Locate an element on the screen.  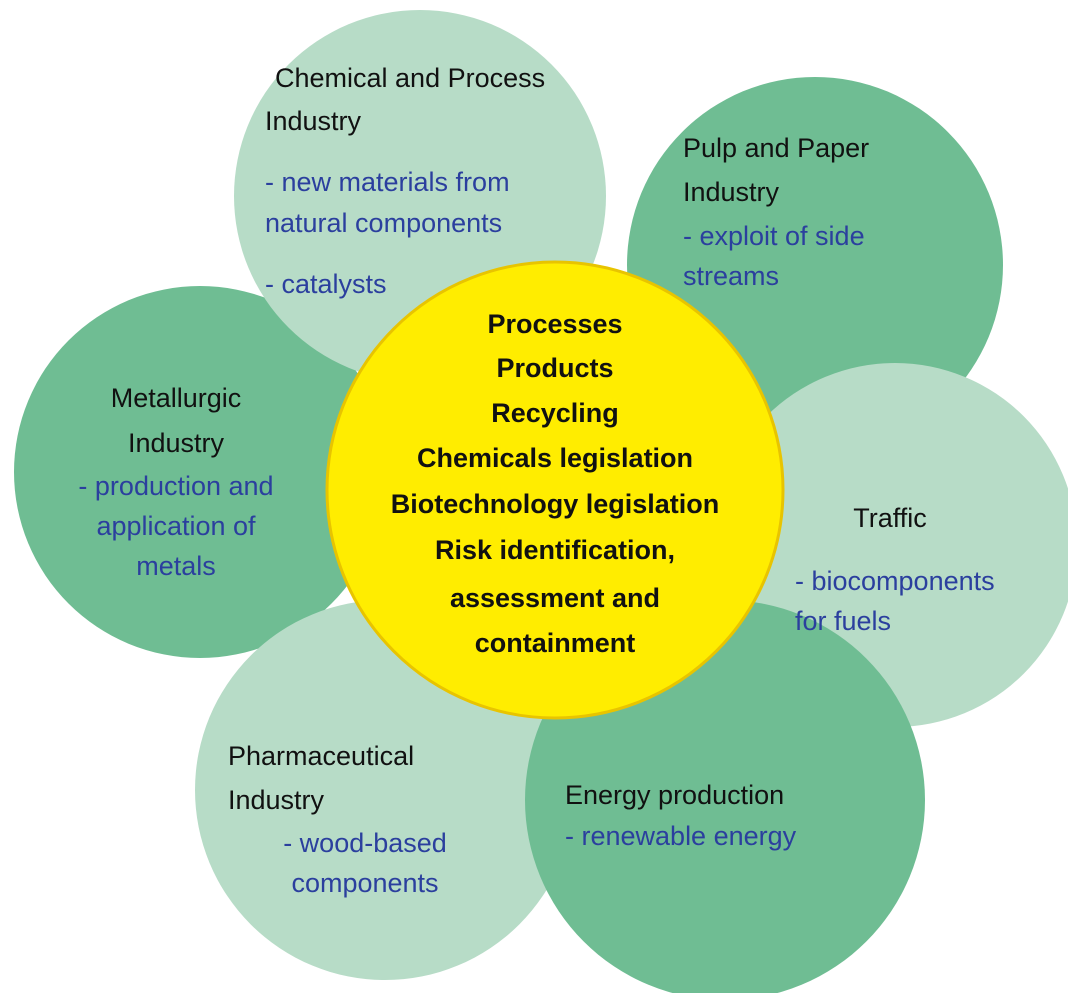
node-detail: - catalysts is located at coordinates (326, 284).